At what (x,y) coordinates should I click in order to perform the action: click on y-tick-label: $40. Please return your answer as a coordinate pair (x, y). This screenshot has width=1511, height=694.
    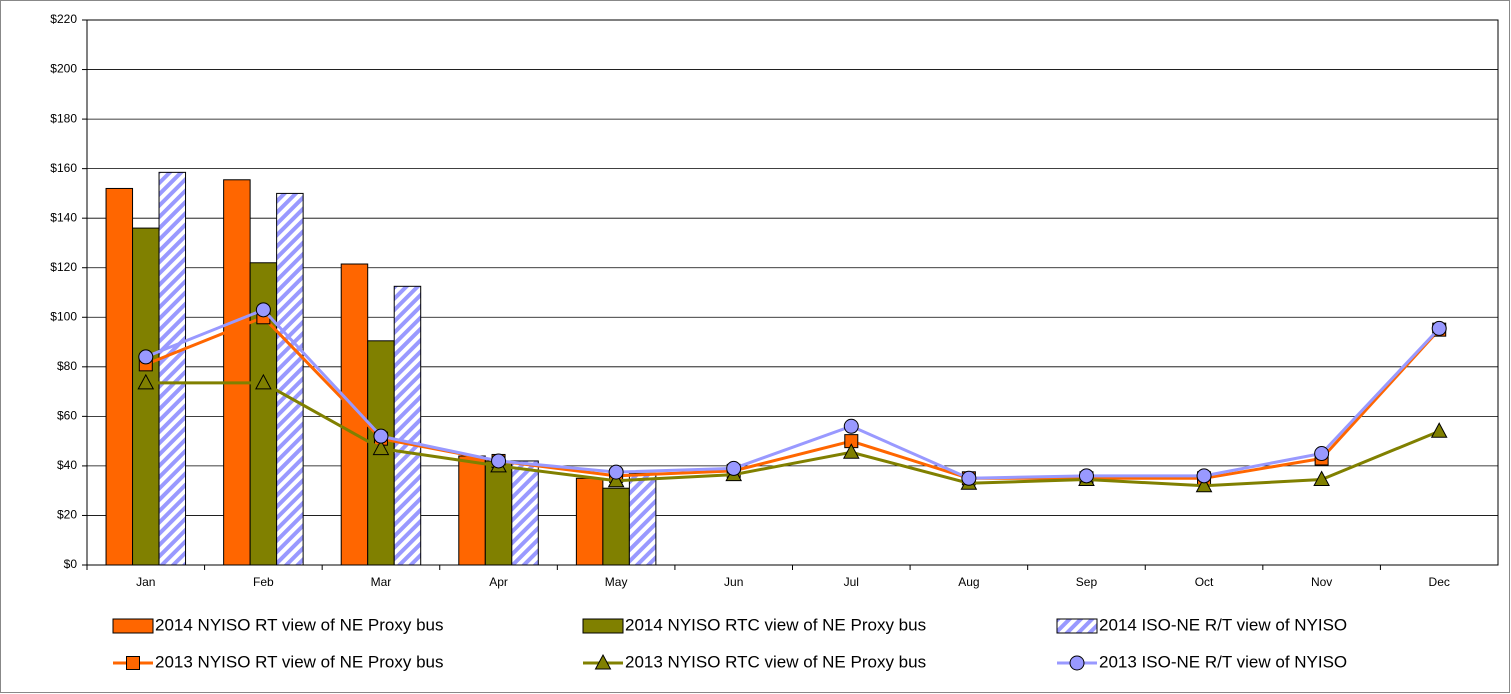
    Looking at the image, I should click on (67, 465).